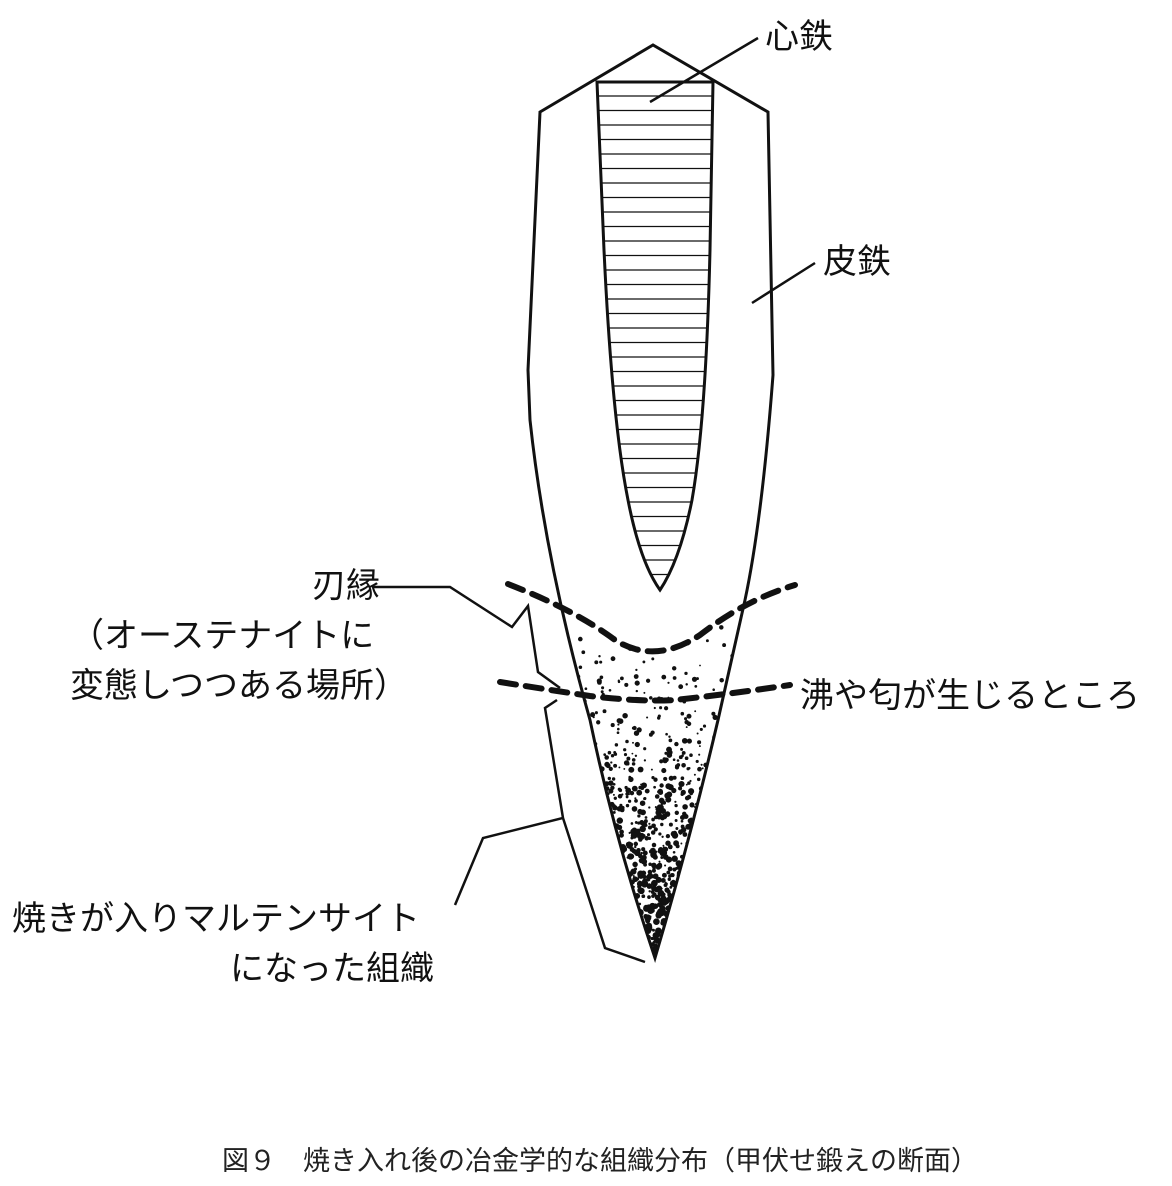 This screenshot has width=1172, height=1186. I want to click on martensite-stipple, so click(653, 786).